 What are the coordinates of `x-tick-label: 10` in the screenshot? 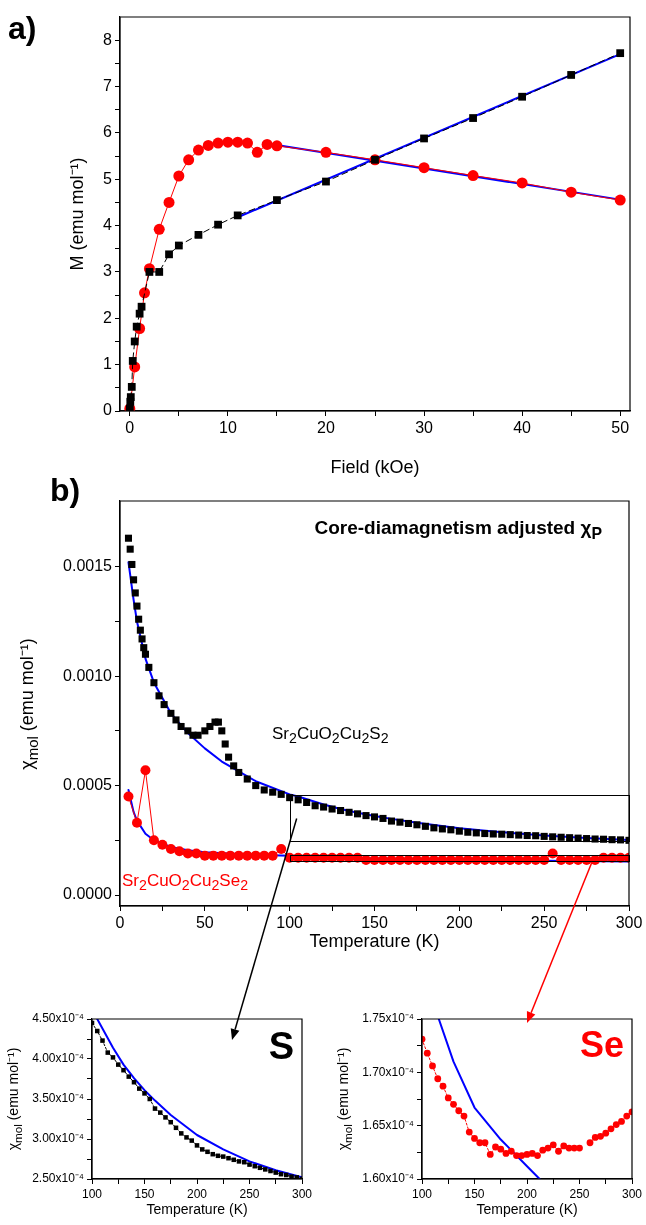 It's located at (227, 428).